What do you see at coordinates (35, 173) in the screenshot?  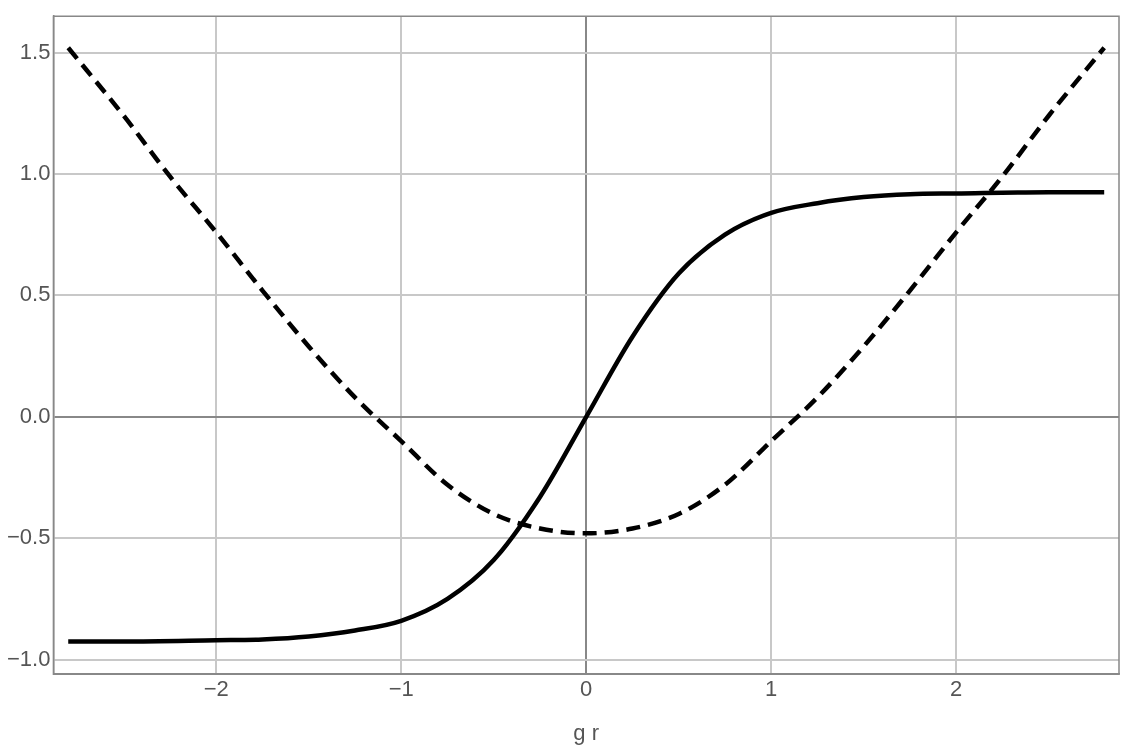 I see `y-tick-label: 1.0` at bounding box center [35, 173].